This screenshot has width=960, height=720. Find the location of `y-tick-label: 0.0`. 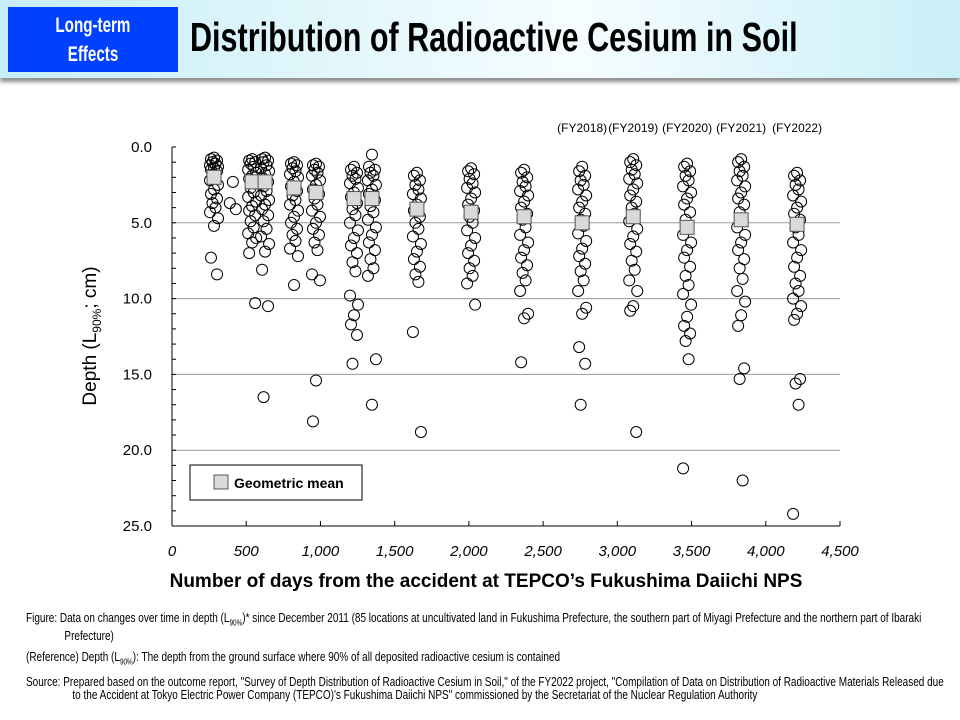

y-tick-label: 0.0 is located at coordinates (141, 147).